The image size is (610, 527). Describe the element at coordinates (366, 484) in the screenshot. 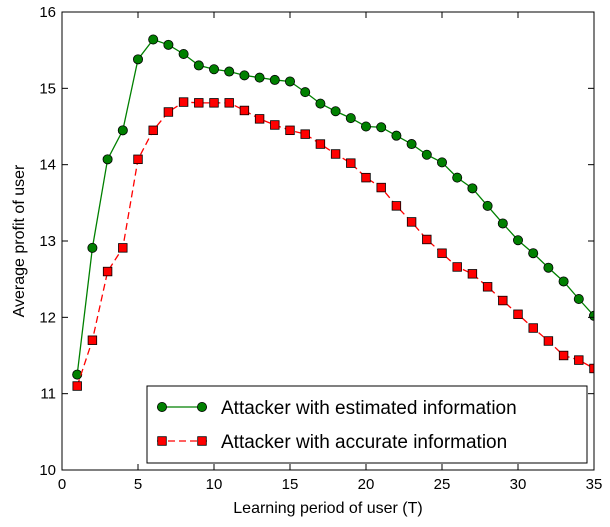

I see `x-tick-label: 20` at that location.